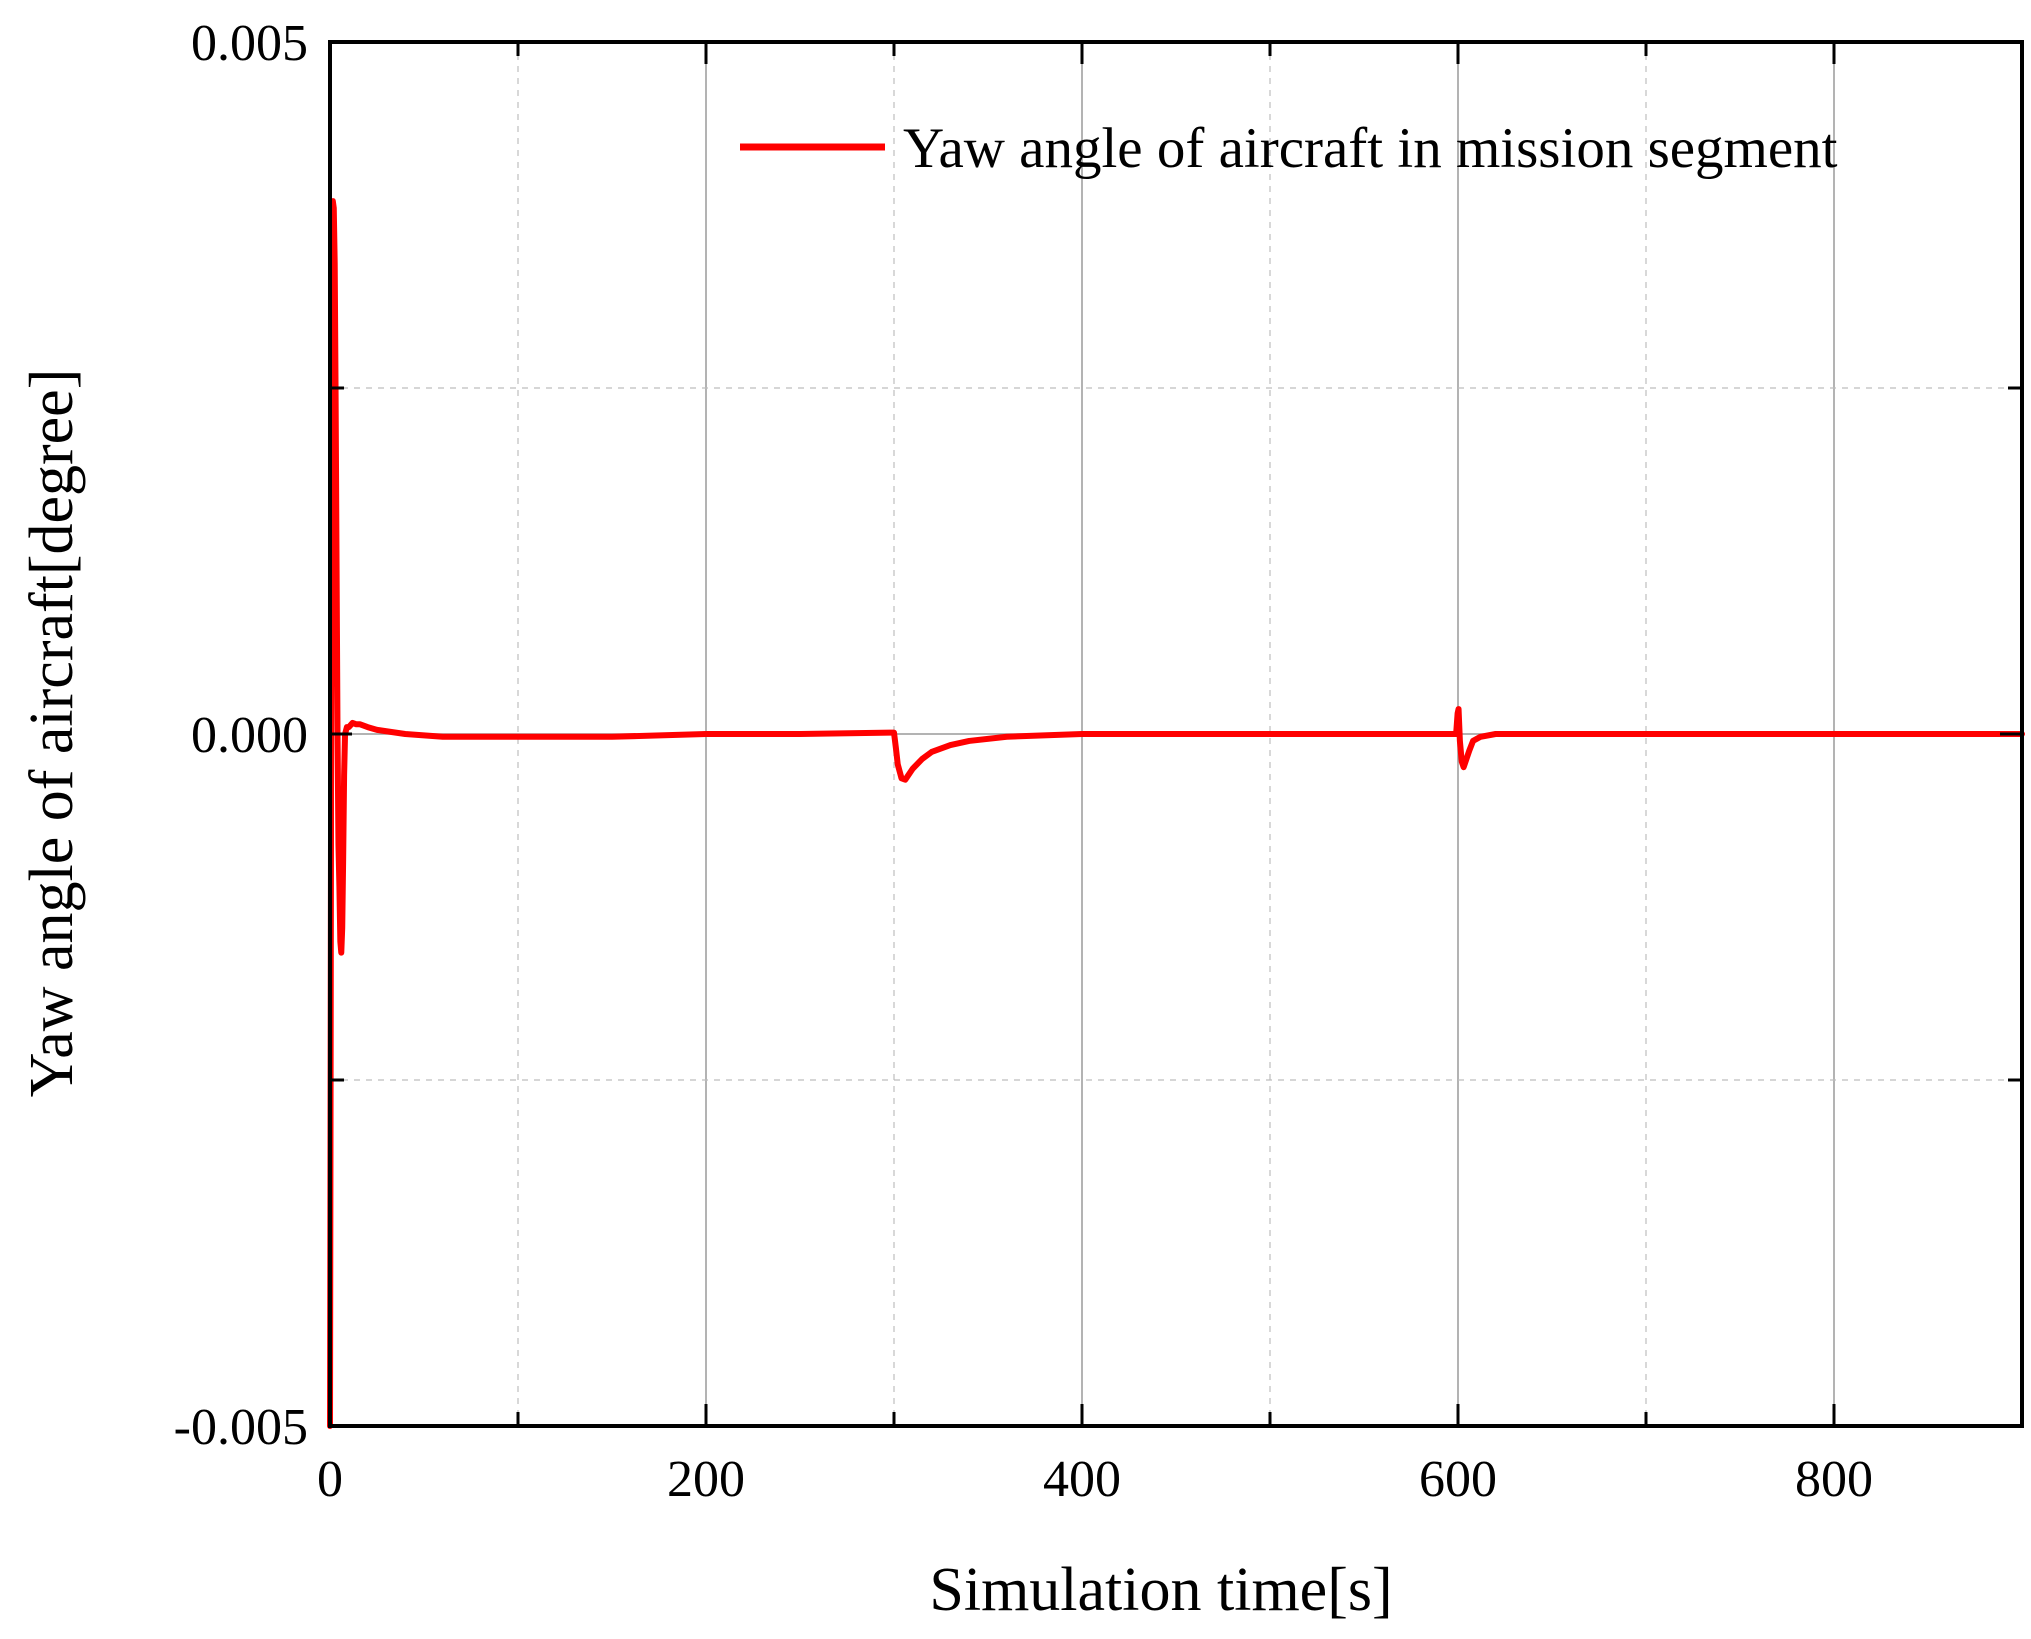 The image size is (2031, 1639). What do you see at coordinates (1458, 1479) in the screenshot?
I see `x-tick-label: 600` at bounding box center [1458, 1479].